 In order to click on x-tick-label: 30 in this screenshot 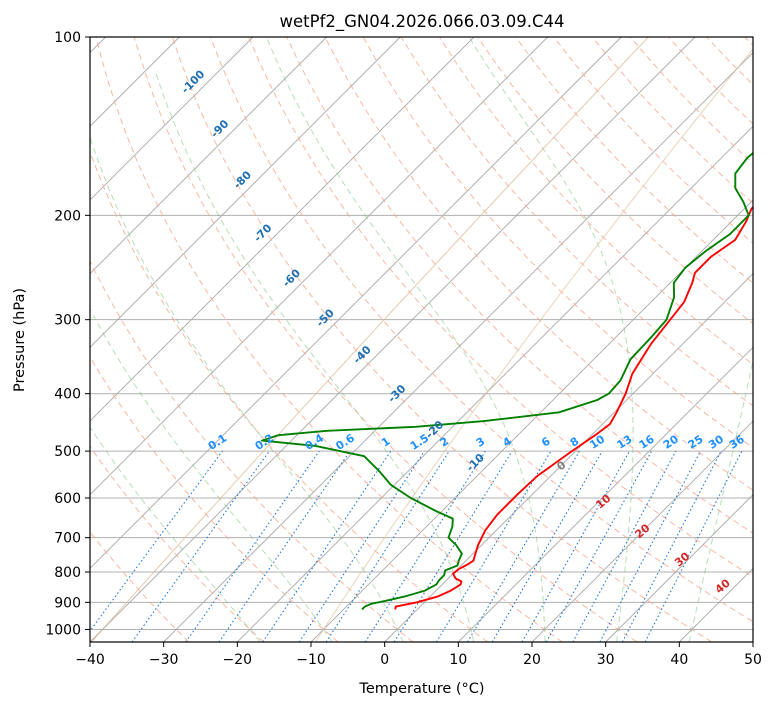, I will do `click(606, 660)`.